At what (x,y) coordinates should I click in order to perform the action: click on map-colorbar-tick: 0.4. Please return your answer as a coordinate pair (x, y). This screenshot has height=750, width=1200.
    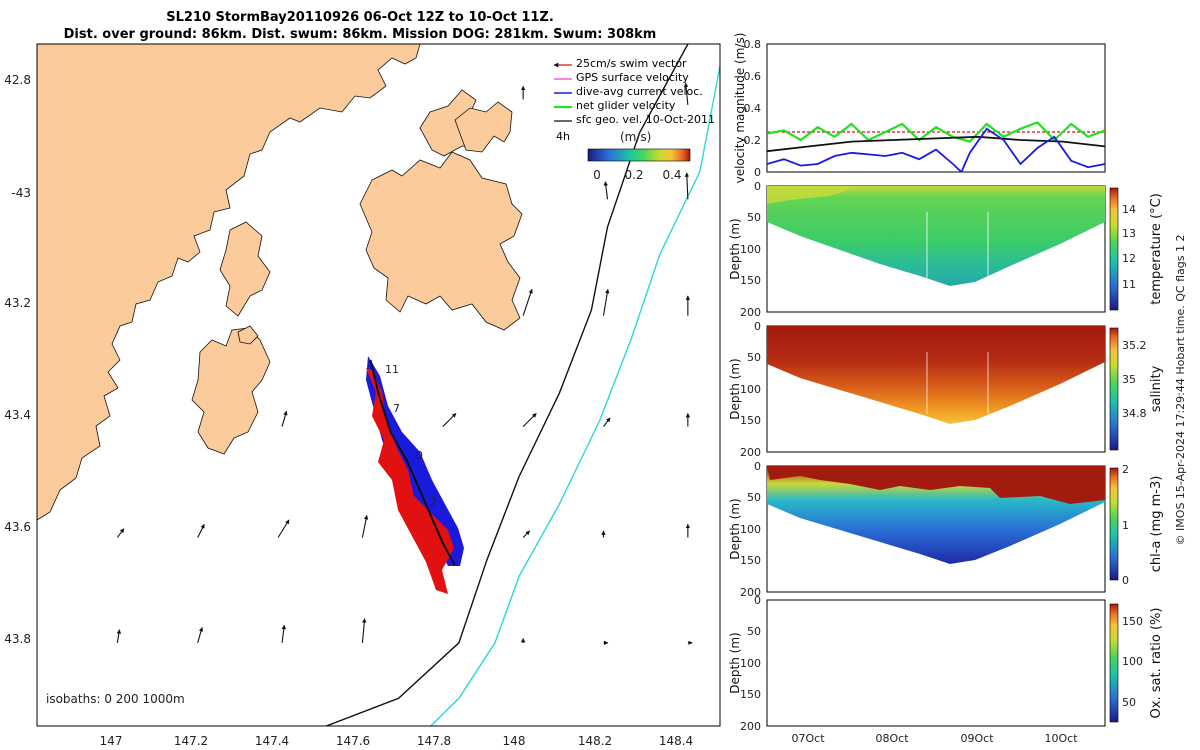
    Looking at the image, I should click on (671, 175).